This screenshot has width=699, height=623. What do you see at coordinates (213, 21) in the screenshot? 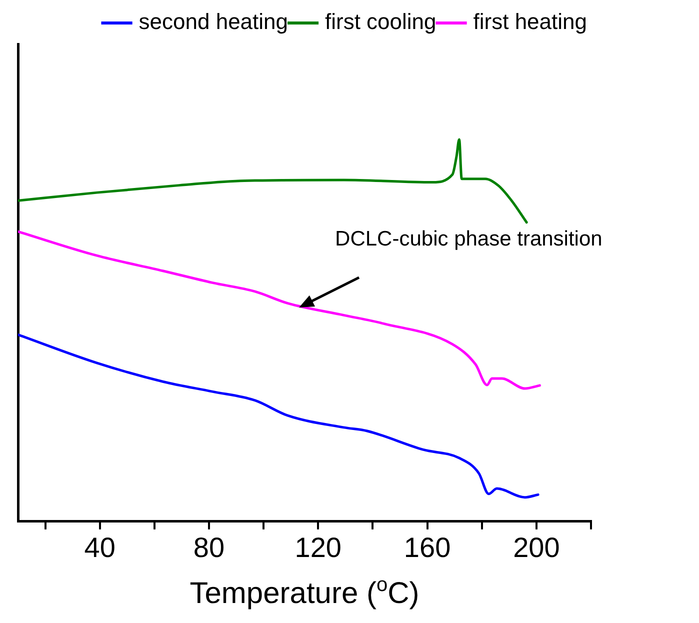
I see `legend-label: second heating` at bounding box center [213, 21].